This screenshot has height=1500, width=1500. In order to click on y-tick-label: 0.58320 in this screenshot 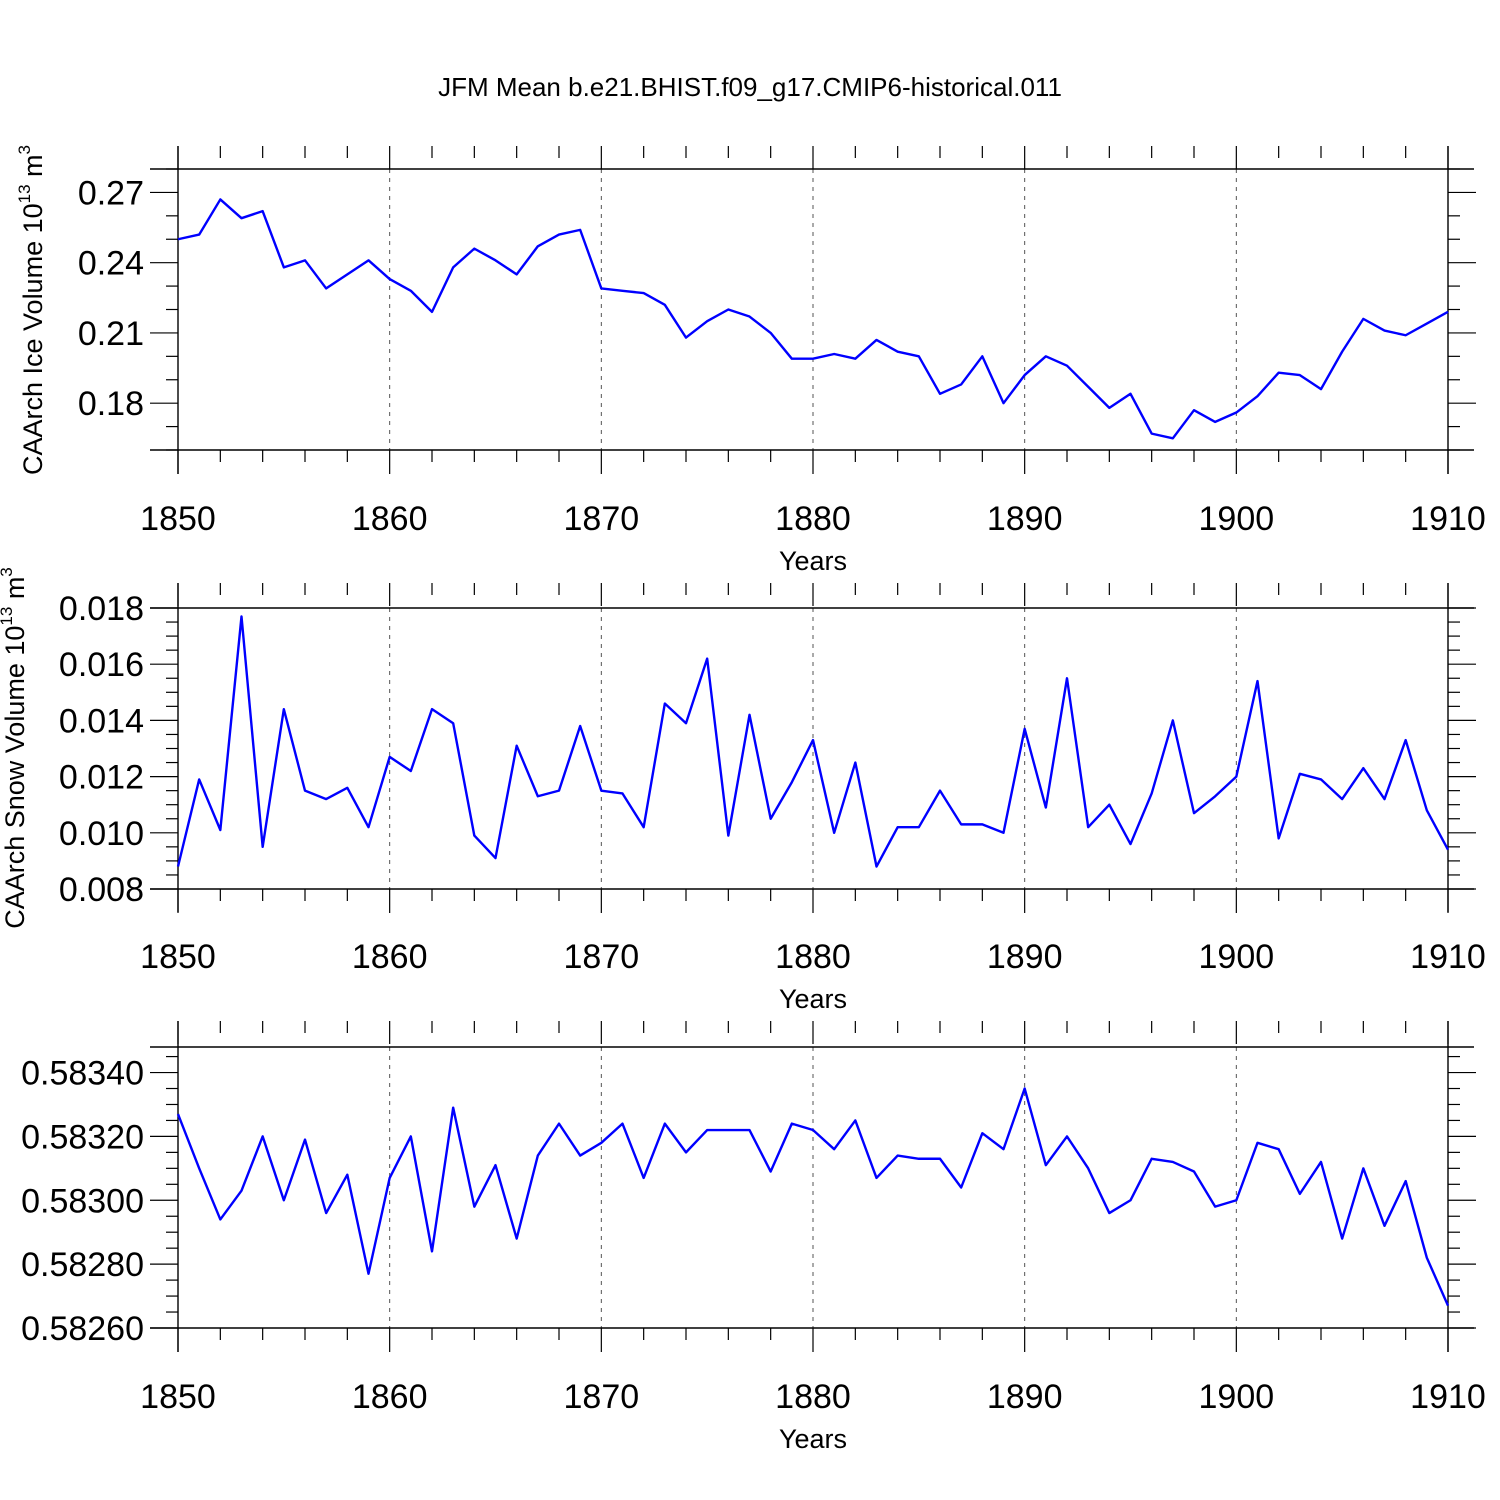, I will do `click(82, 1137)`.